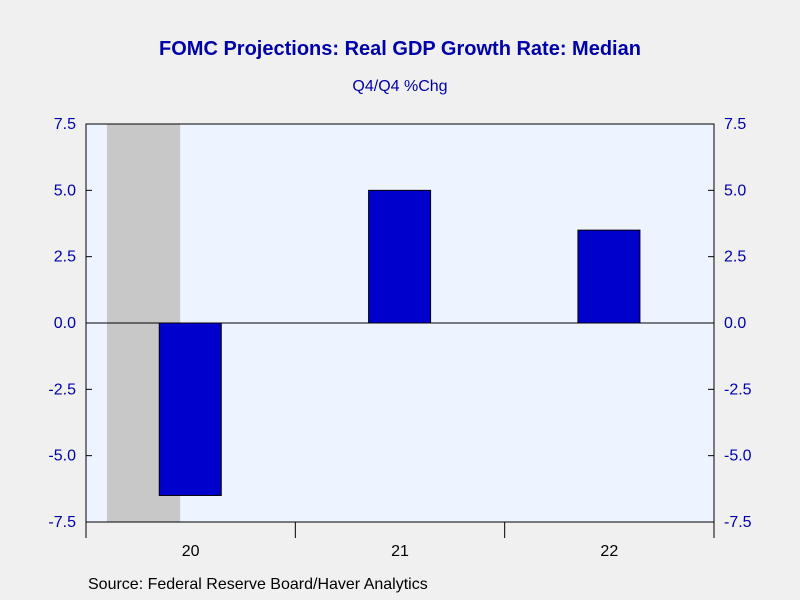 The height and width of the screenshot is (600, 800). I want to click on right-y-tick-label: 2.5, so click(735, 257).